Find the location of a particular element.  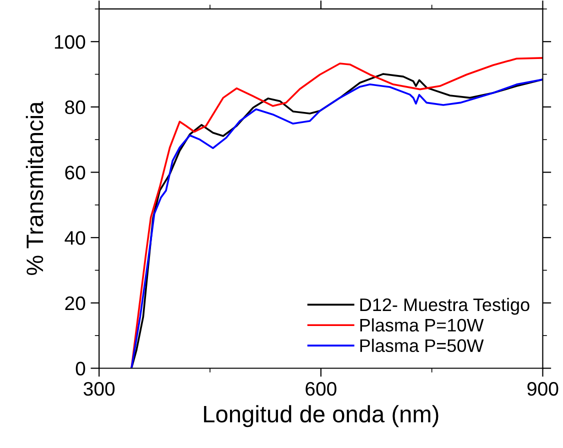

y-tick-label: 80 is located at coordinates (75, 107).